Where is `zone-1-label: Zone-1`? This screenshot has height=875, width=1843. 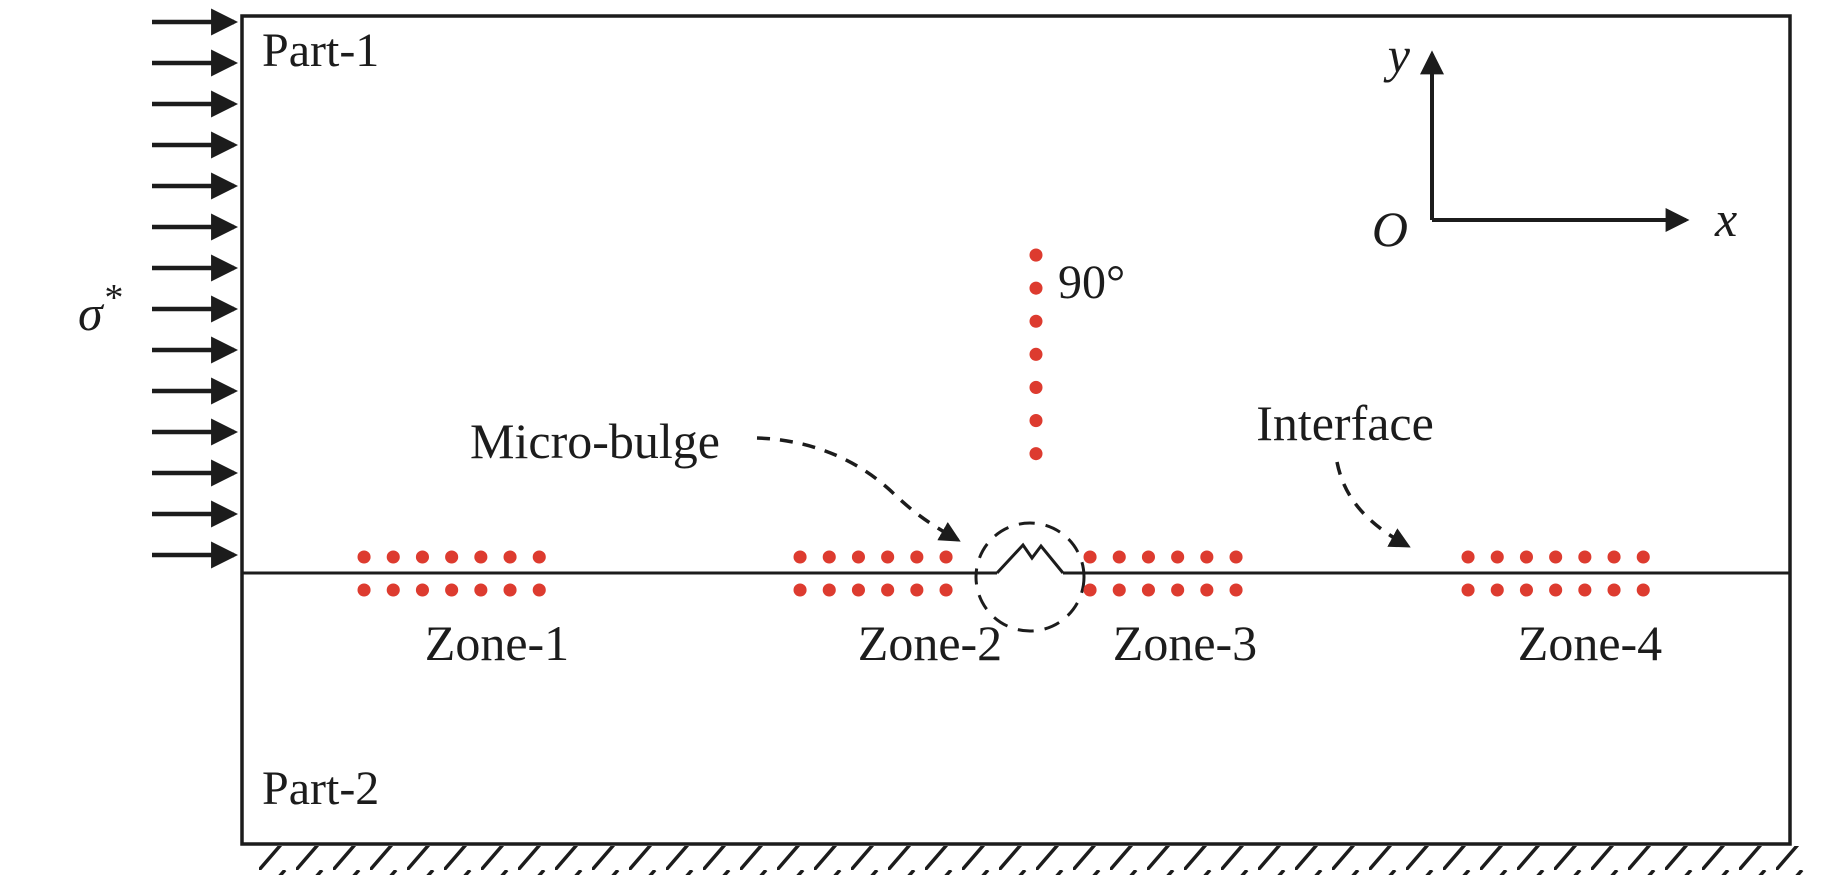 zone-1-label: Zone-1 is located at coordinates (497, 643).